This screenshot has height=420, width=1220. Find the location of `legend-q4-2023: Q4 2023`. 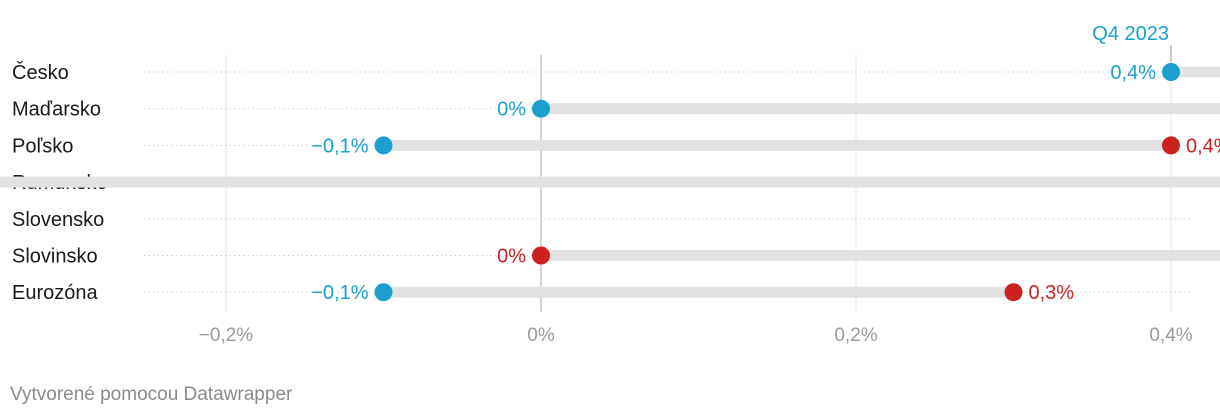

legend-q4-2023: Q4 2023 is located at coordinates (1130, 34).